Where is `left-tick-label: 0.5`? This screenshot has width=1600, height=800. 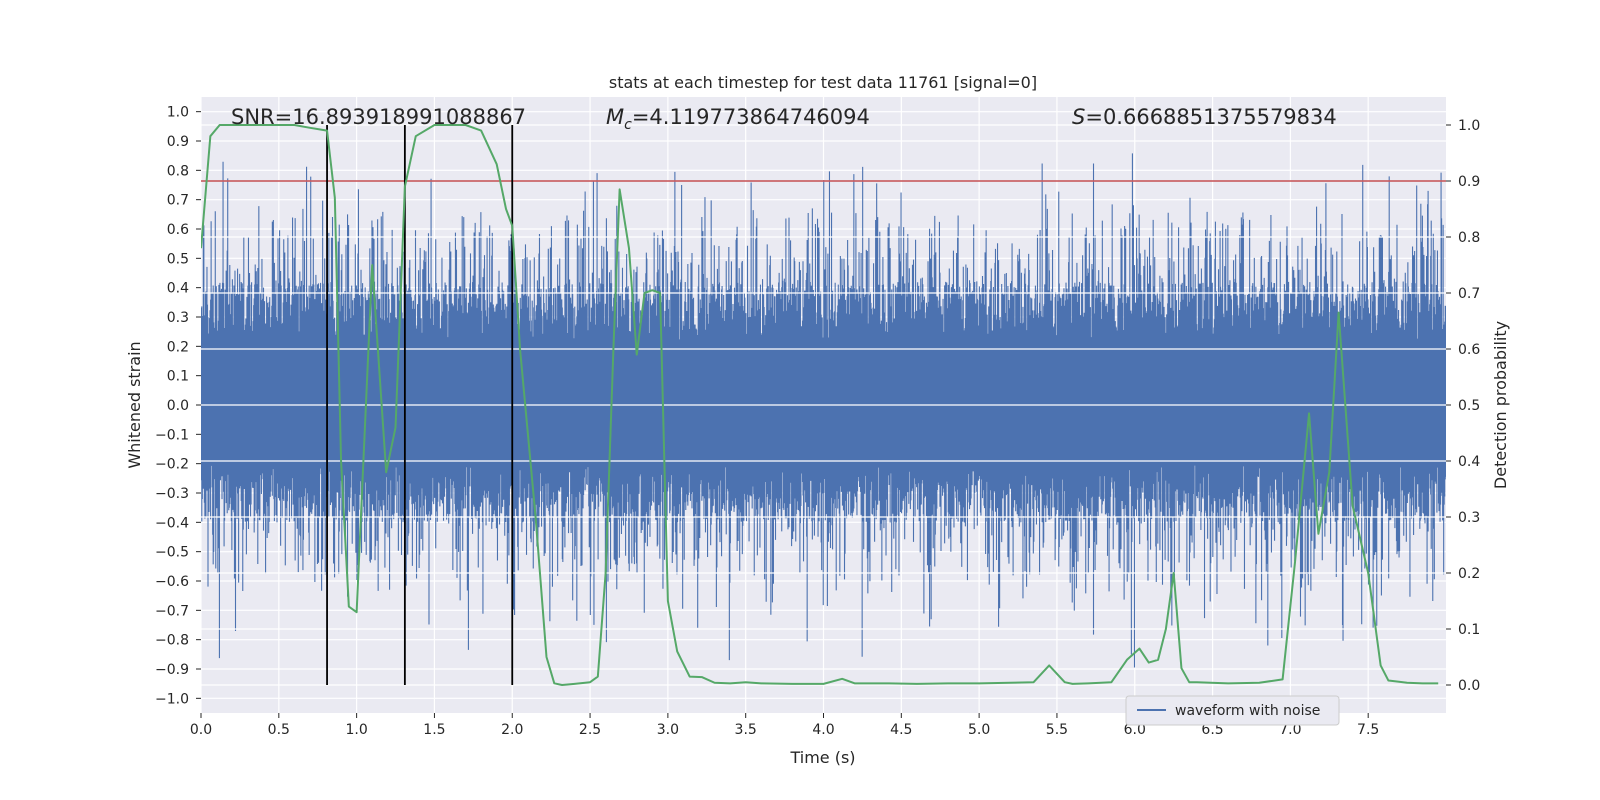 left-tick-label: 0.5 is located at coordinates (178, 259).